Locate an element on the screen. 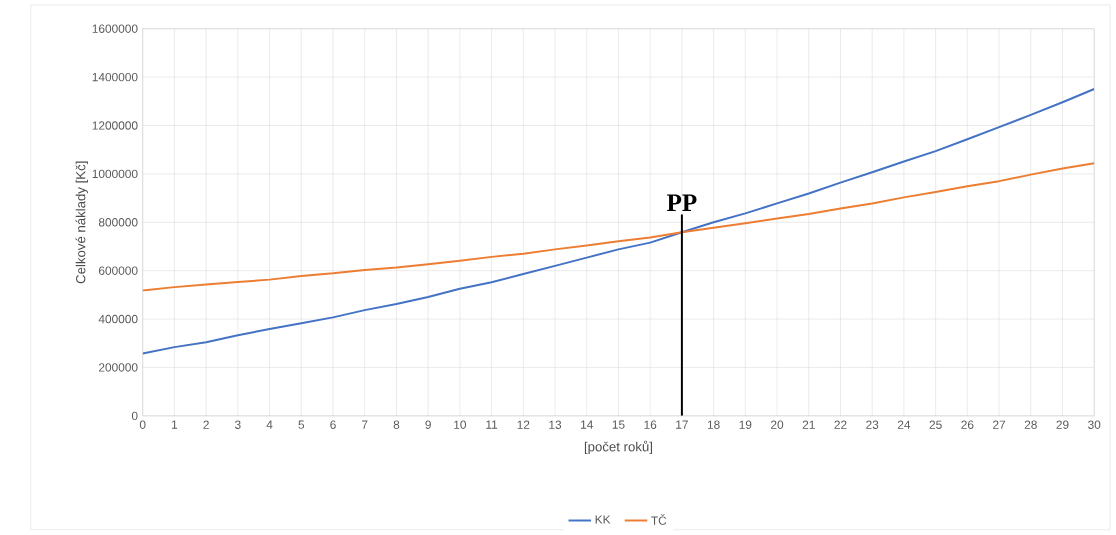  x-tick-label: 18 is located at coordinates (713, 425).